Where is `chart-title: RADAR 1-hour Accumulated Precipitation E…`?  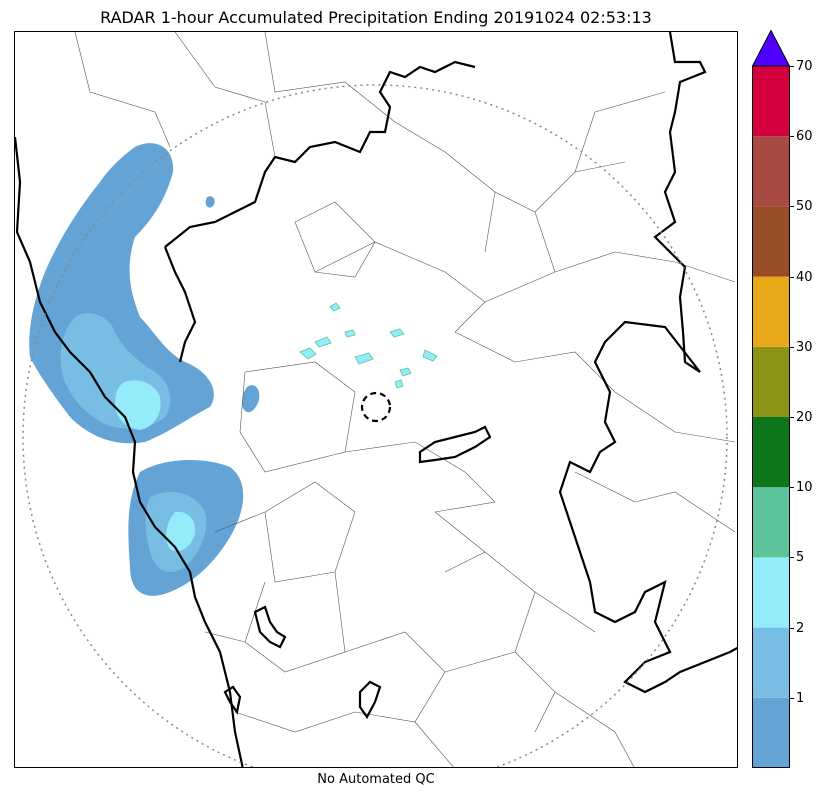 chart-title: RADAR 1-hour Accumulated Precipitation E… is located at coordinates (376, 17).